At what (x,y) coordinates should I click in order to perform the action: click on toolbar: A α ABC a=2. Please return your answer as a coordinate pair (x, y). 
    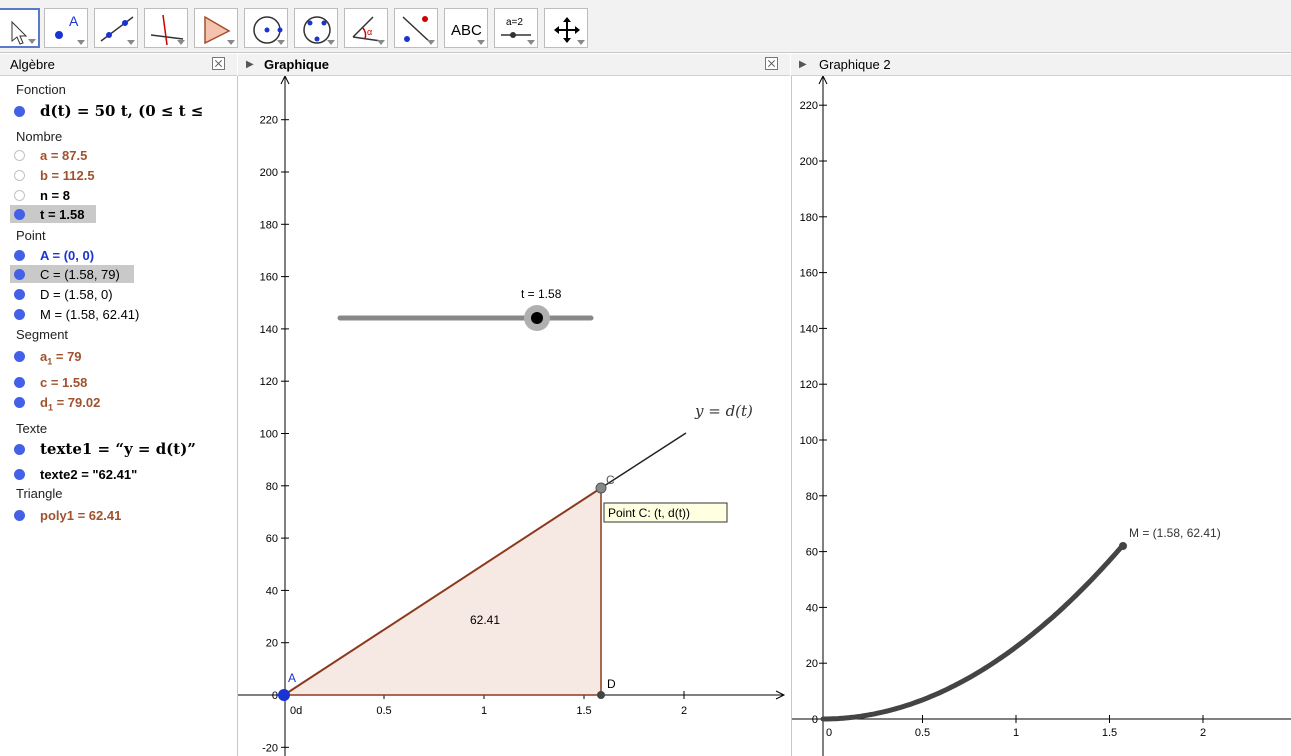
    Looking at the image, I should click on (645, 26).